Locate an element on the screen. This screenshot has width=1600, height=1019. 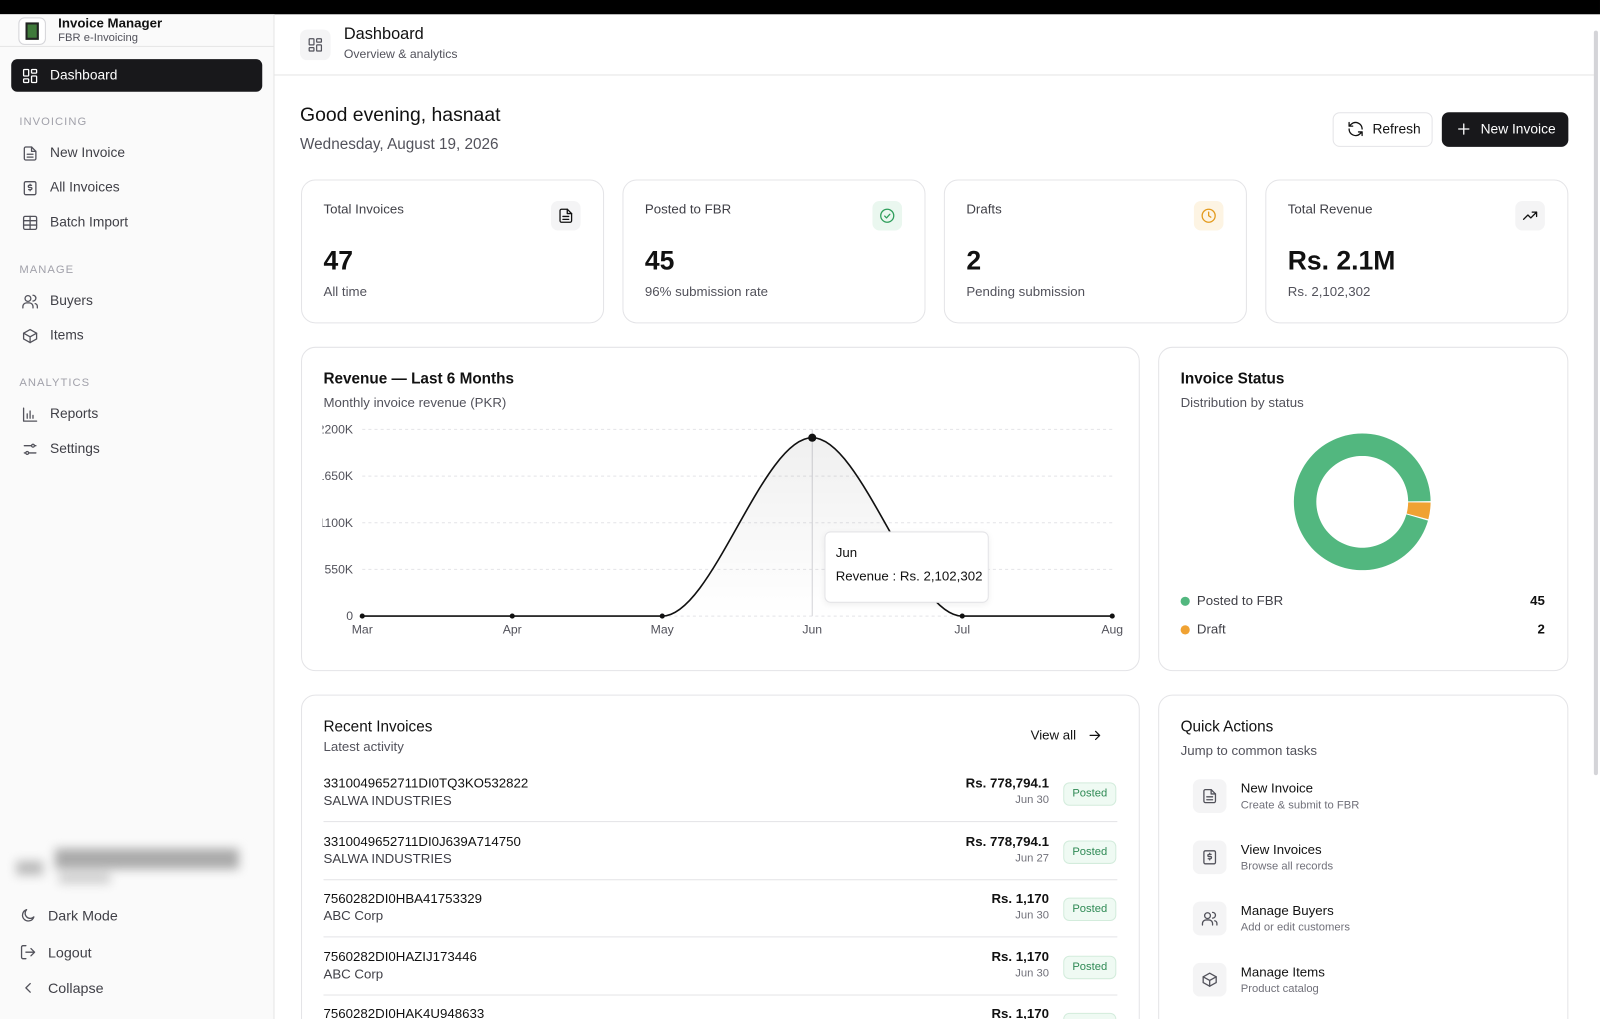
refresh-icon is located at coordinates (1355, 129).